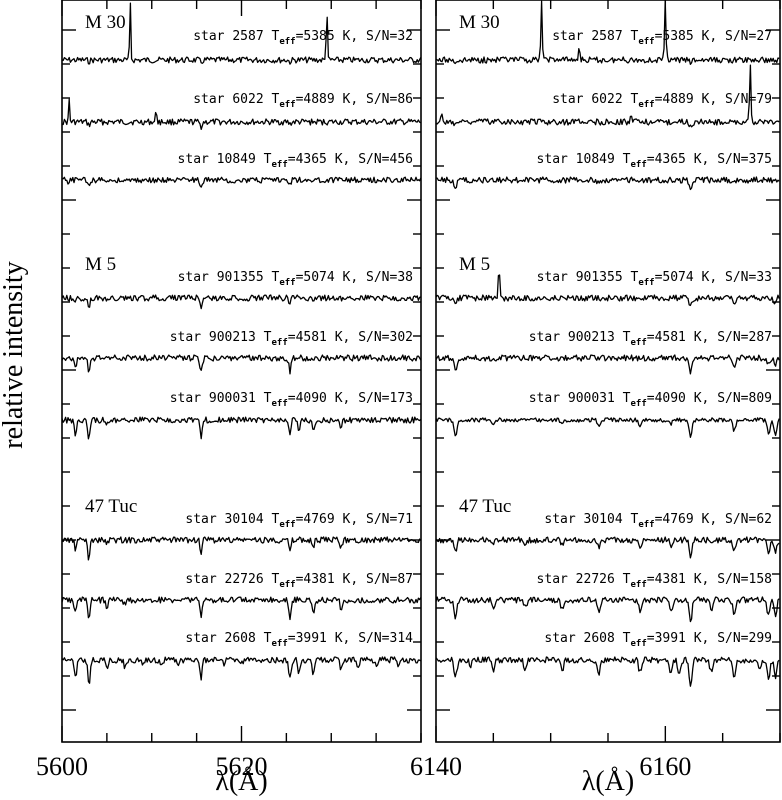 This screenshot has height=800, width=782. What do you see at coordinates (217, 159) in the screenshot?
I see `star-id: star 10849` at bounding box center [217, 159].